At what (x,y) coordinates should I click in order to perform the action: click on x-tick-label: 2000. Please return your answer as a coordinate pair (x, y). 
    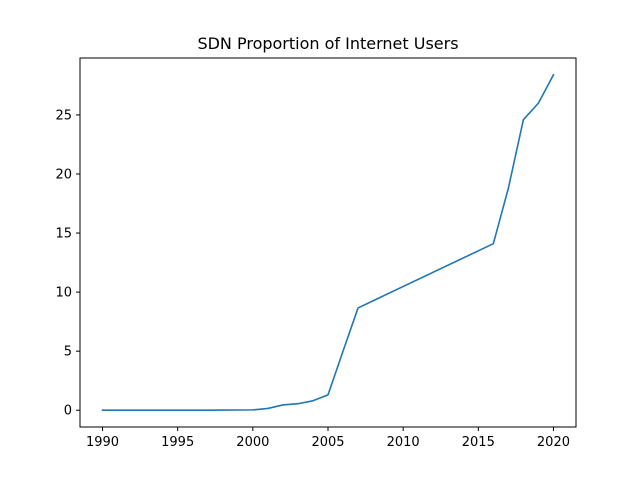
    Looking at the image, I should click on (252, 442).